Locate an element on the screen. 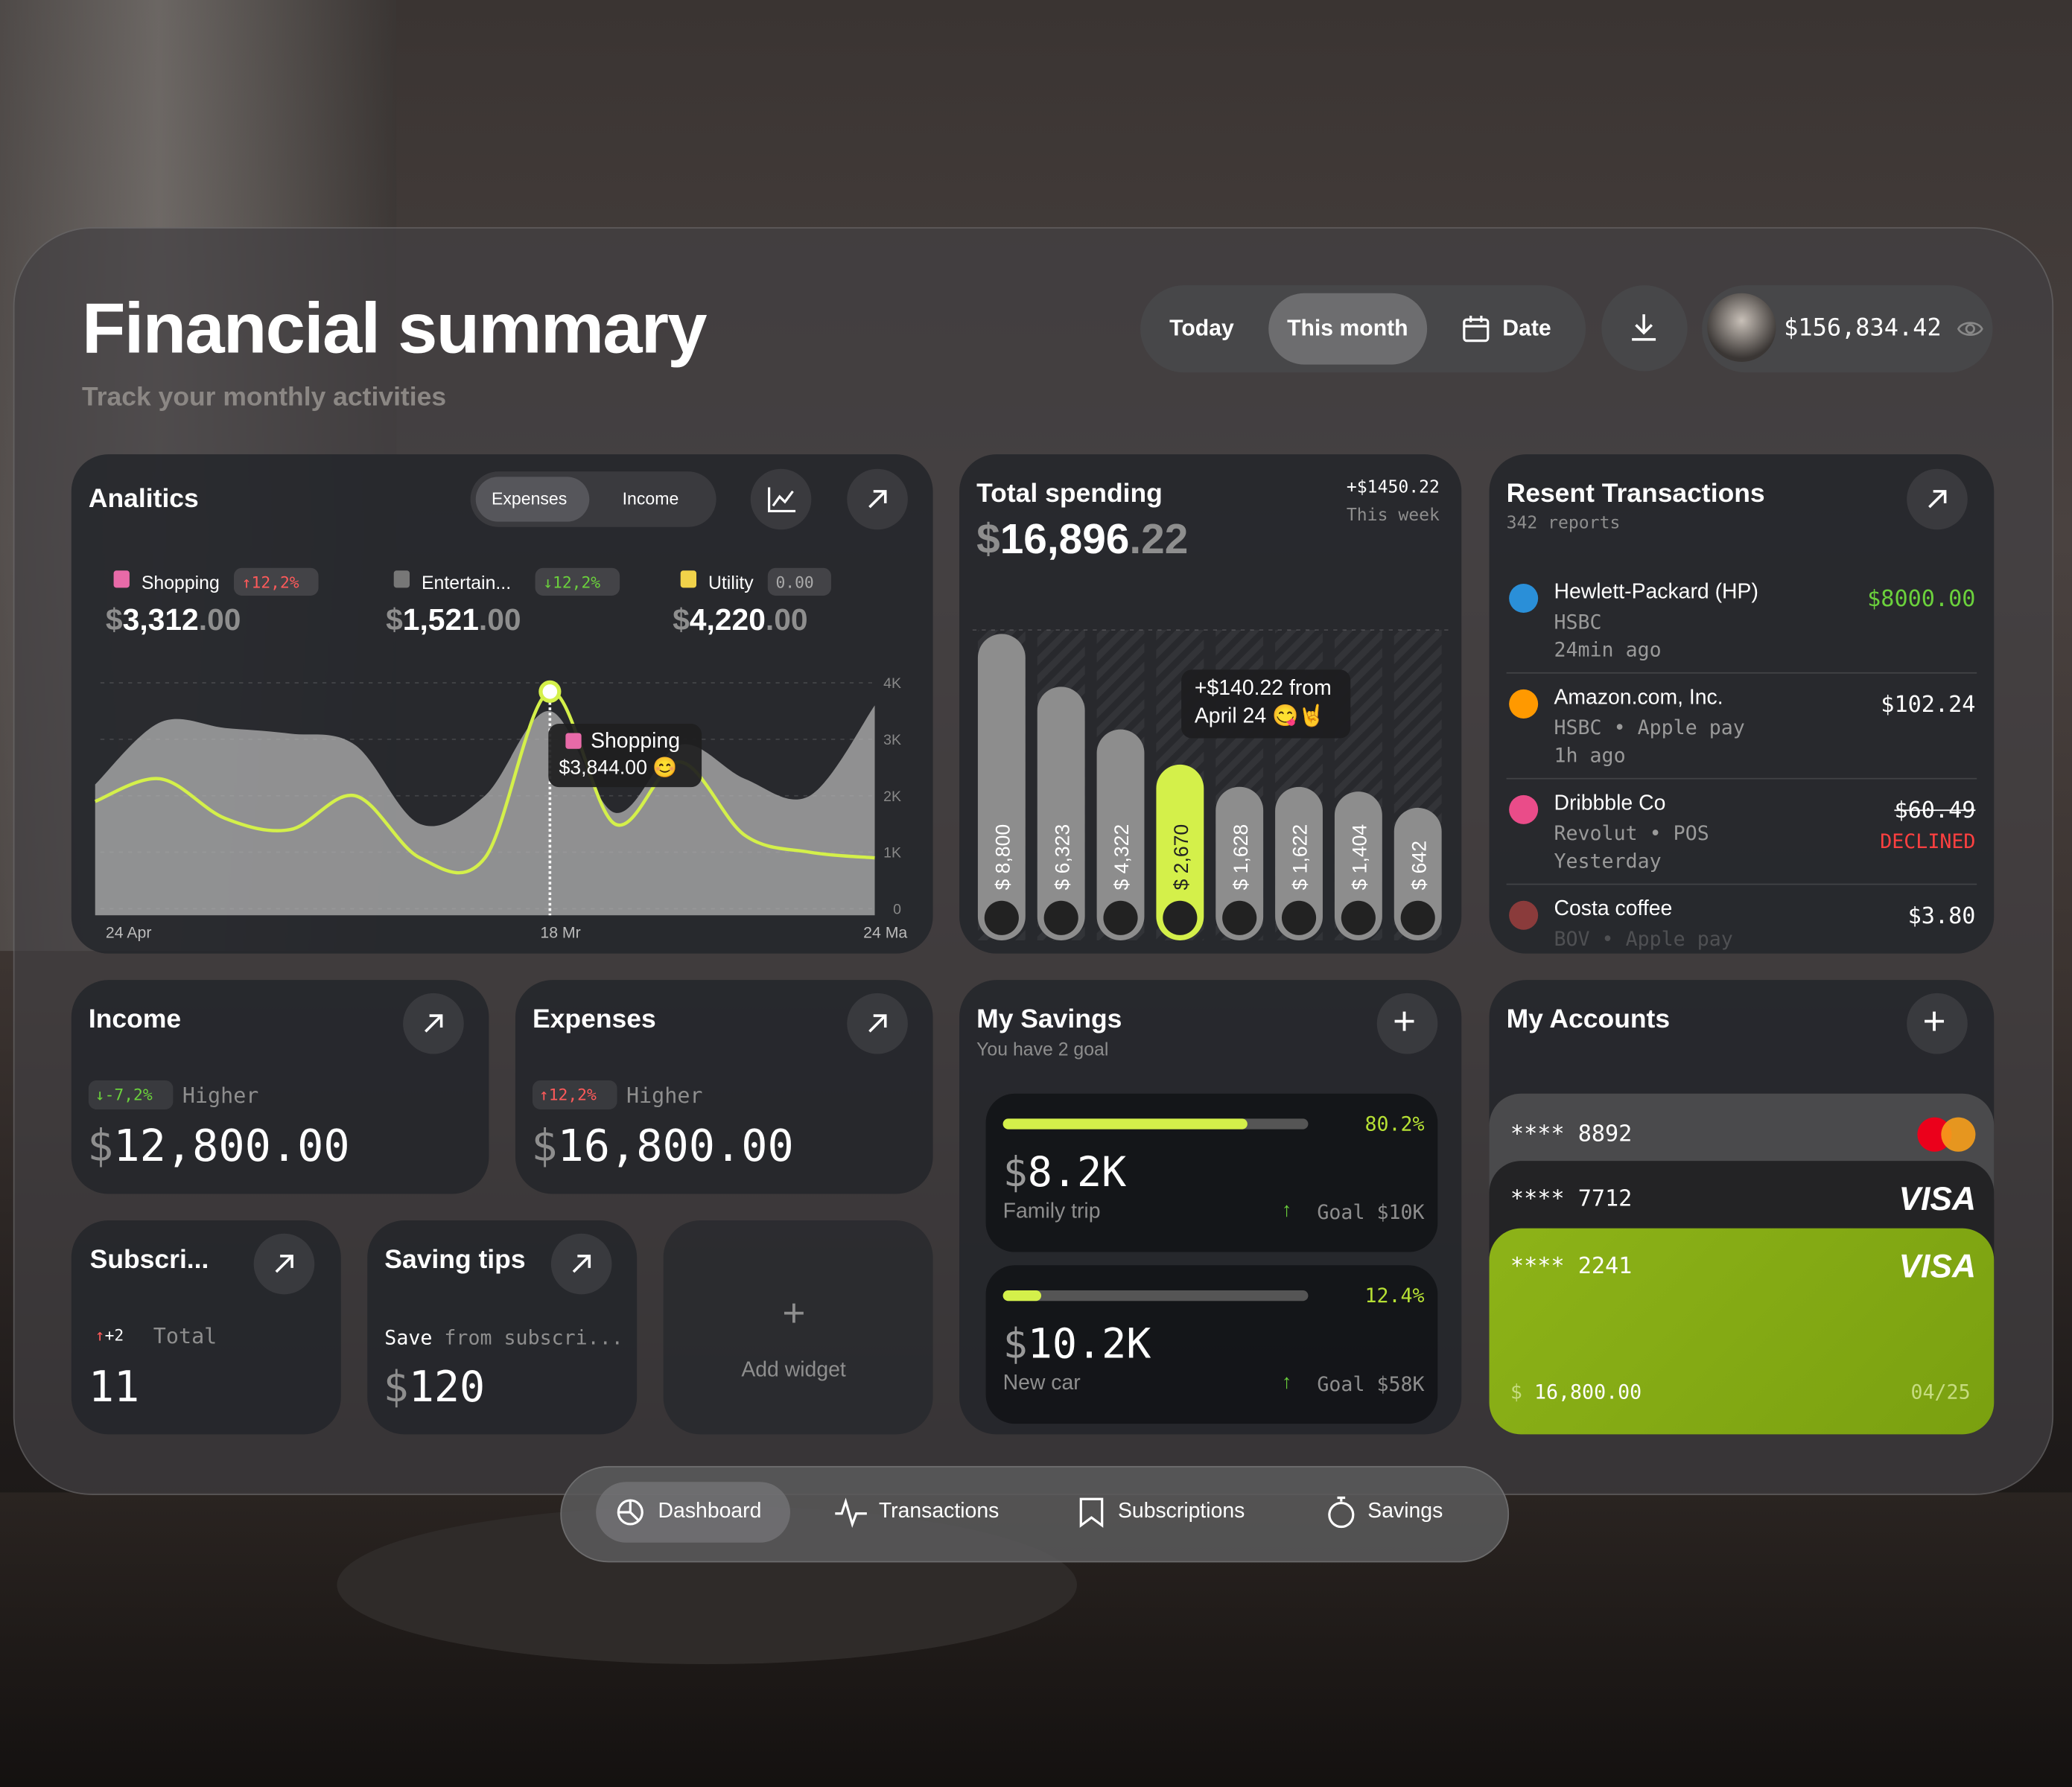 The image size is (2072, 1787). eye-icon is located at coordinates (1970, 329).